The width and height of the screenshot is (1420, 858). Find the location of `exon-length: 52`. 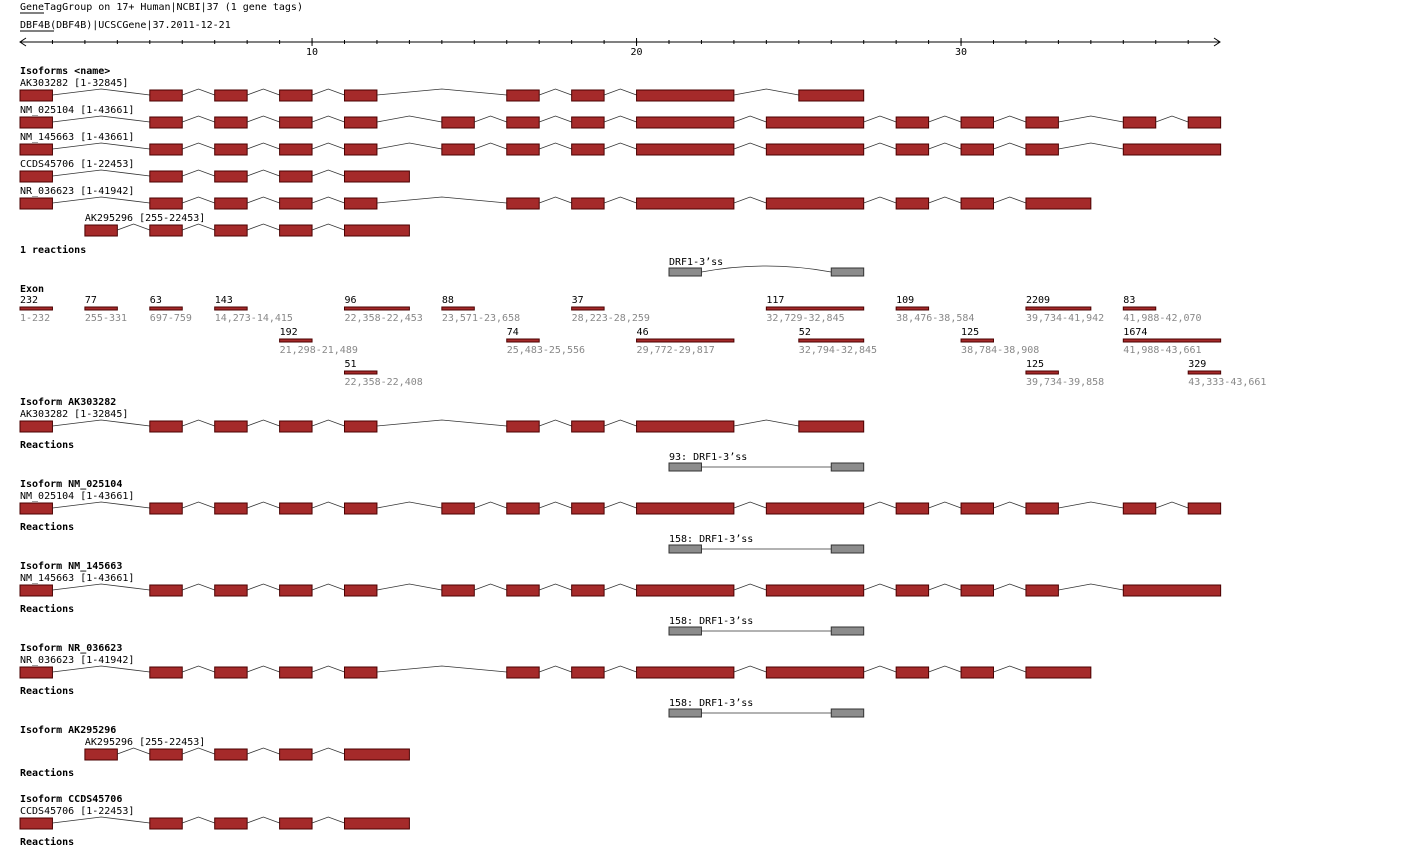

exon-length: 52 is located at coordinates (805, 332).